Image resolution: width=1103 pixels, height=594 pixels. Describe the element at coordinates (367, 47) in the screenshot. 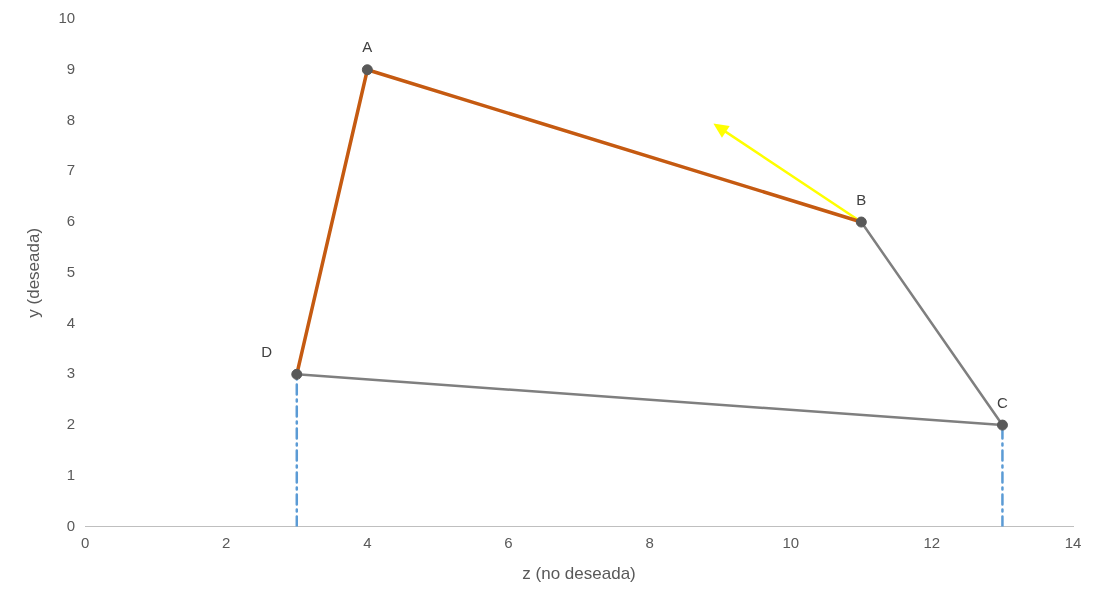

I see `annotation: A` at that location.